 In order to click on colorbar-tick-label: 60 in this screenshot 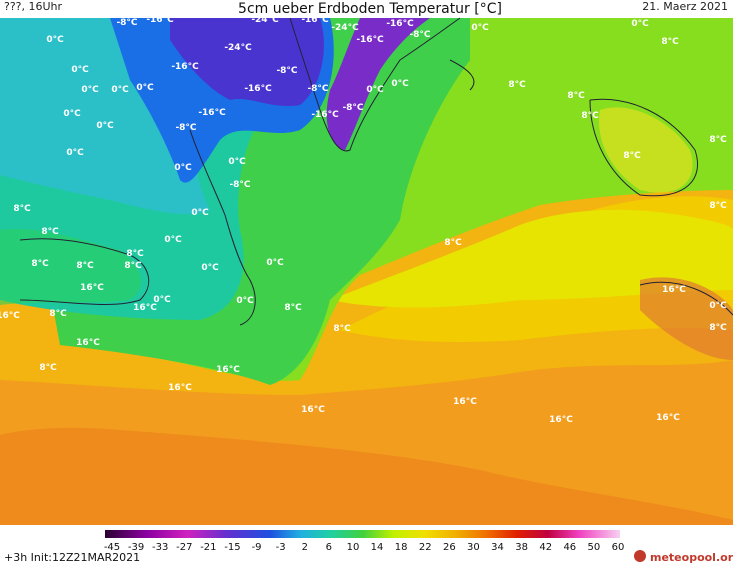, I will do `click(618, 547)`.